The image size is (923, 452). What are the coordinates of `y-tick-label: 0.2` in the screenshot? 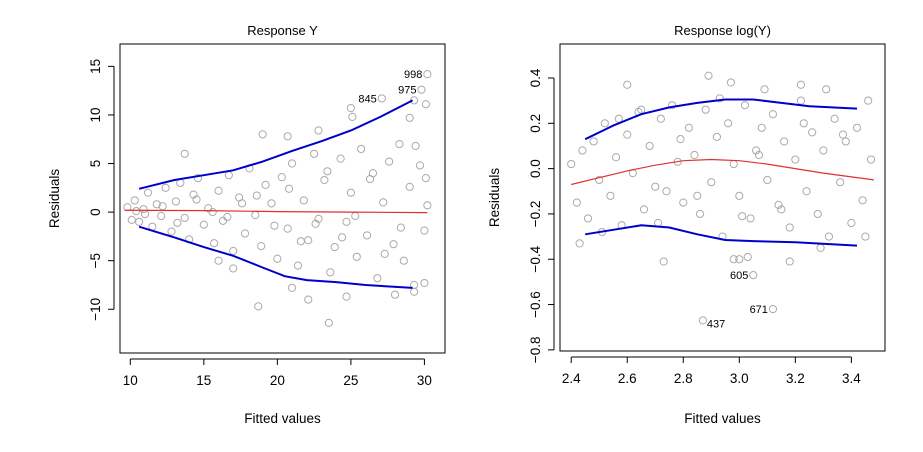 It's located at (535, 123).